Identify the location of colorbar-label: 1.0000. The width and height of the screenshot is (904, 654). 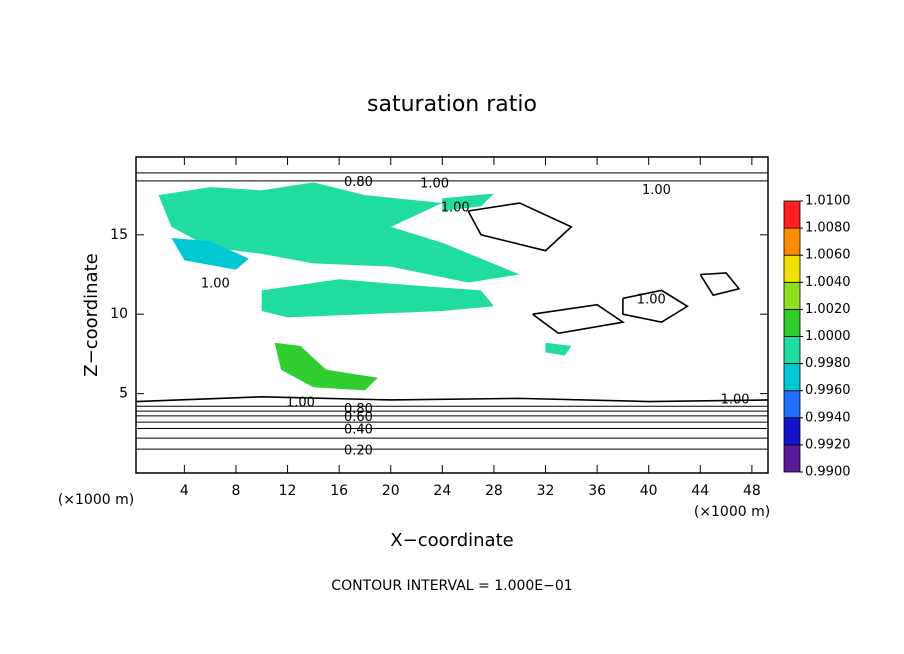
(828, 336).